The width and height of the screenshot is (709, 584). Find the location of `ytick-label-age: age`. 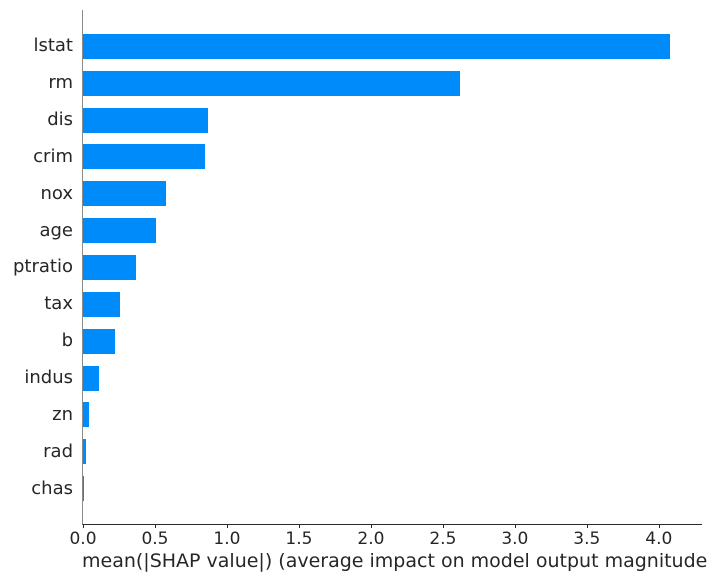

ytick-label-age: age is located at coordinates (56, 230).